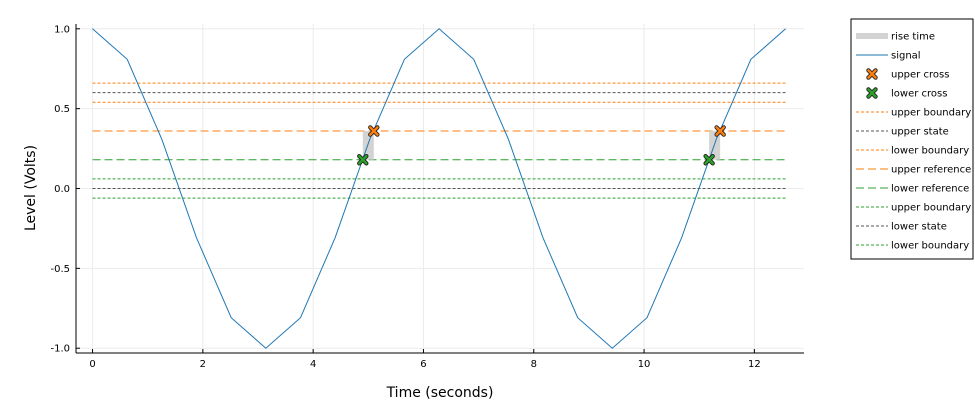  I want to click on legend-item: upper reference, so click(913, 170).